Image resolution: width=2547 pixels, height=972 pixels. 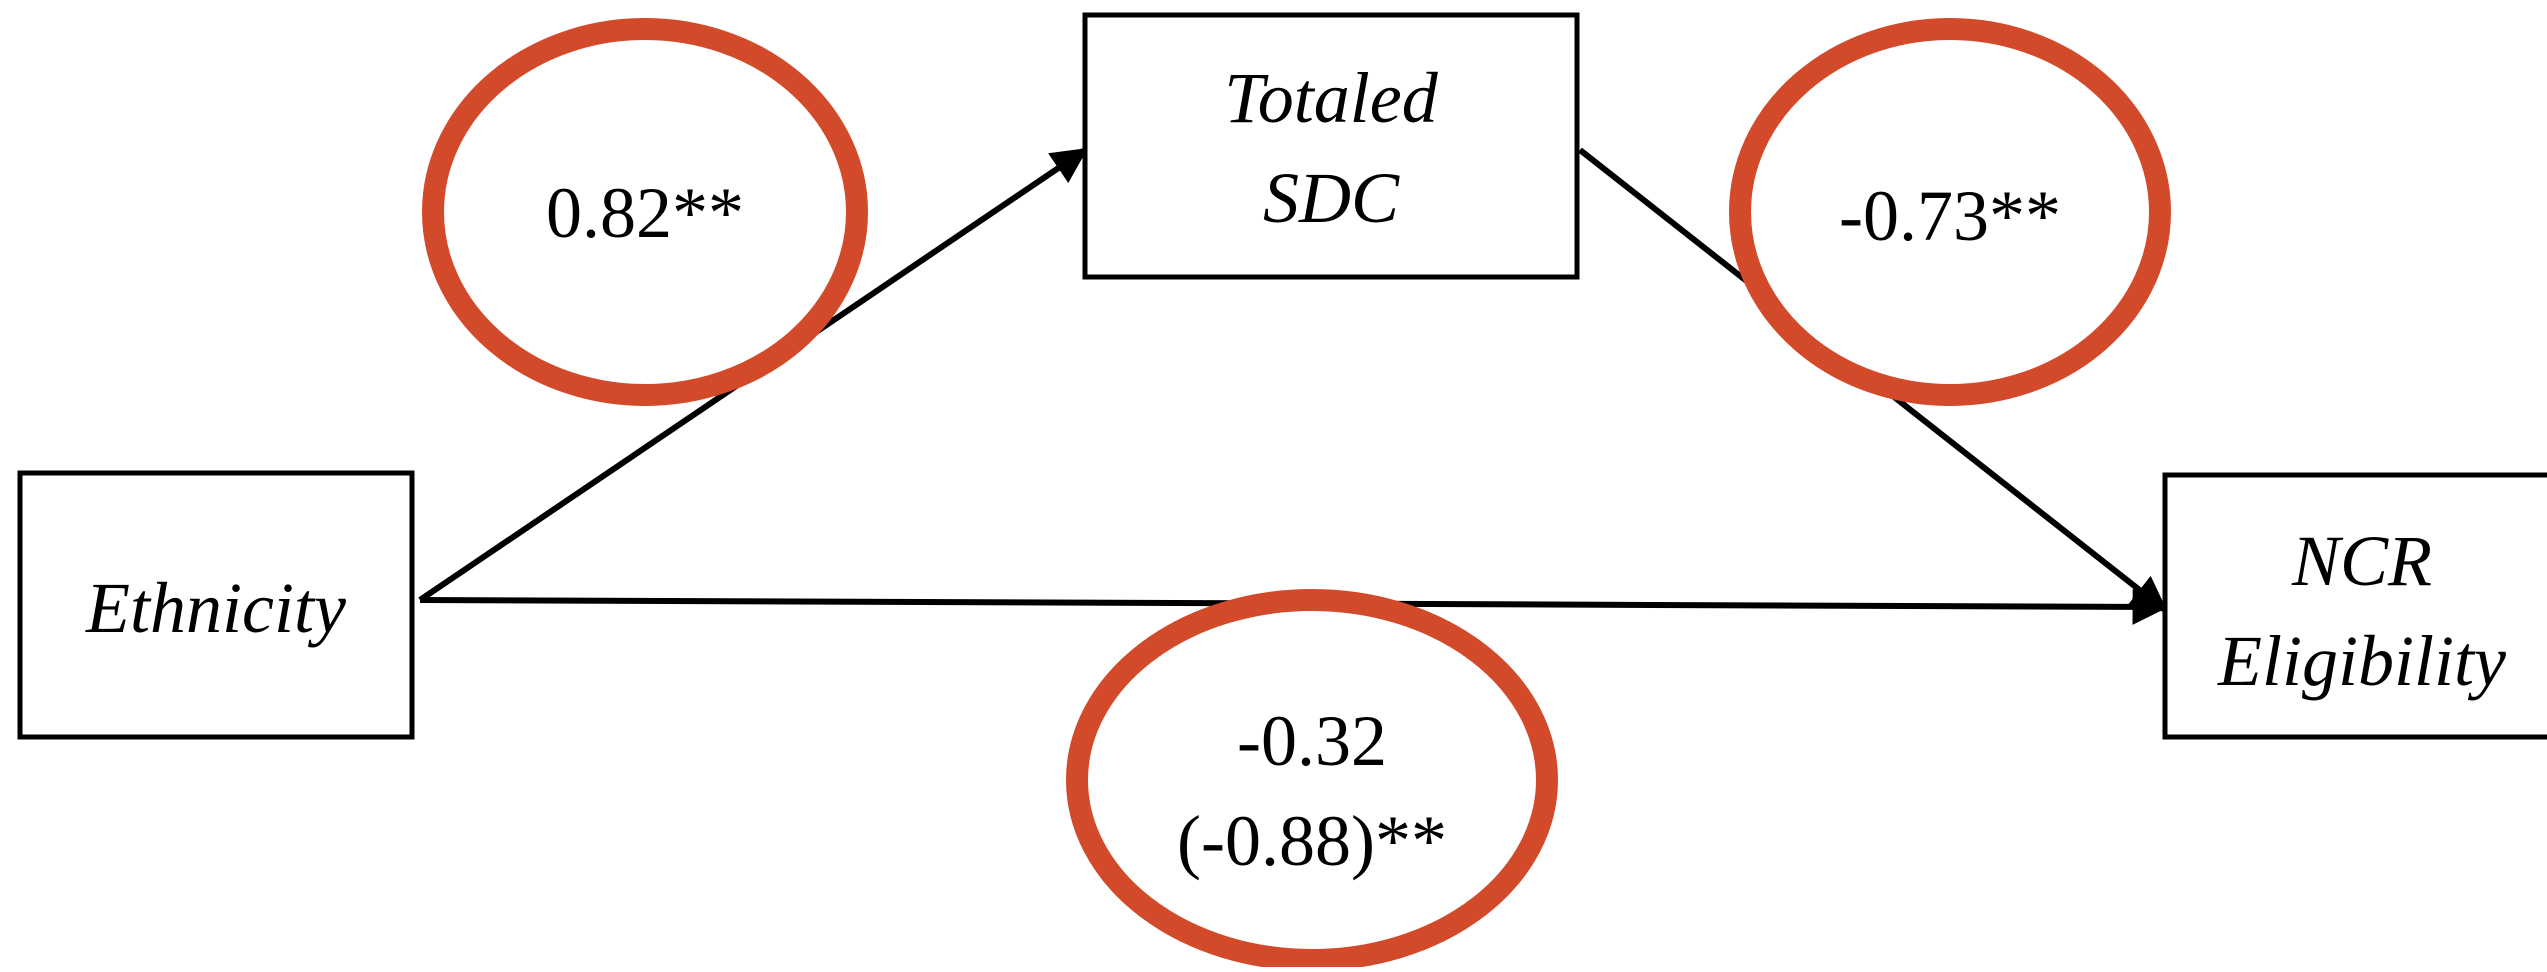 I want to click on node-ncr-eligibility-box, so click(x=2354, y=606).